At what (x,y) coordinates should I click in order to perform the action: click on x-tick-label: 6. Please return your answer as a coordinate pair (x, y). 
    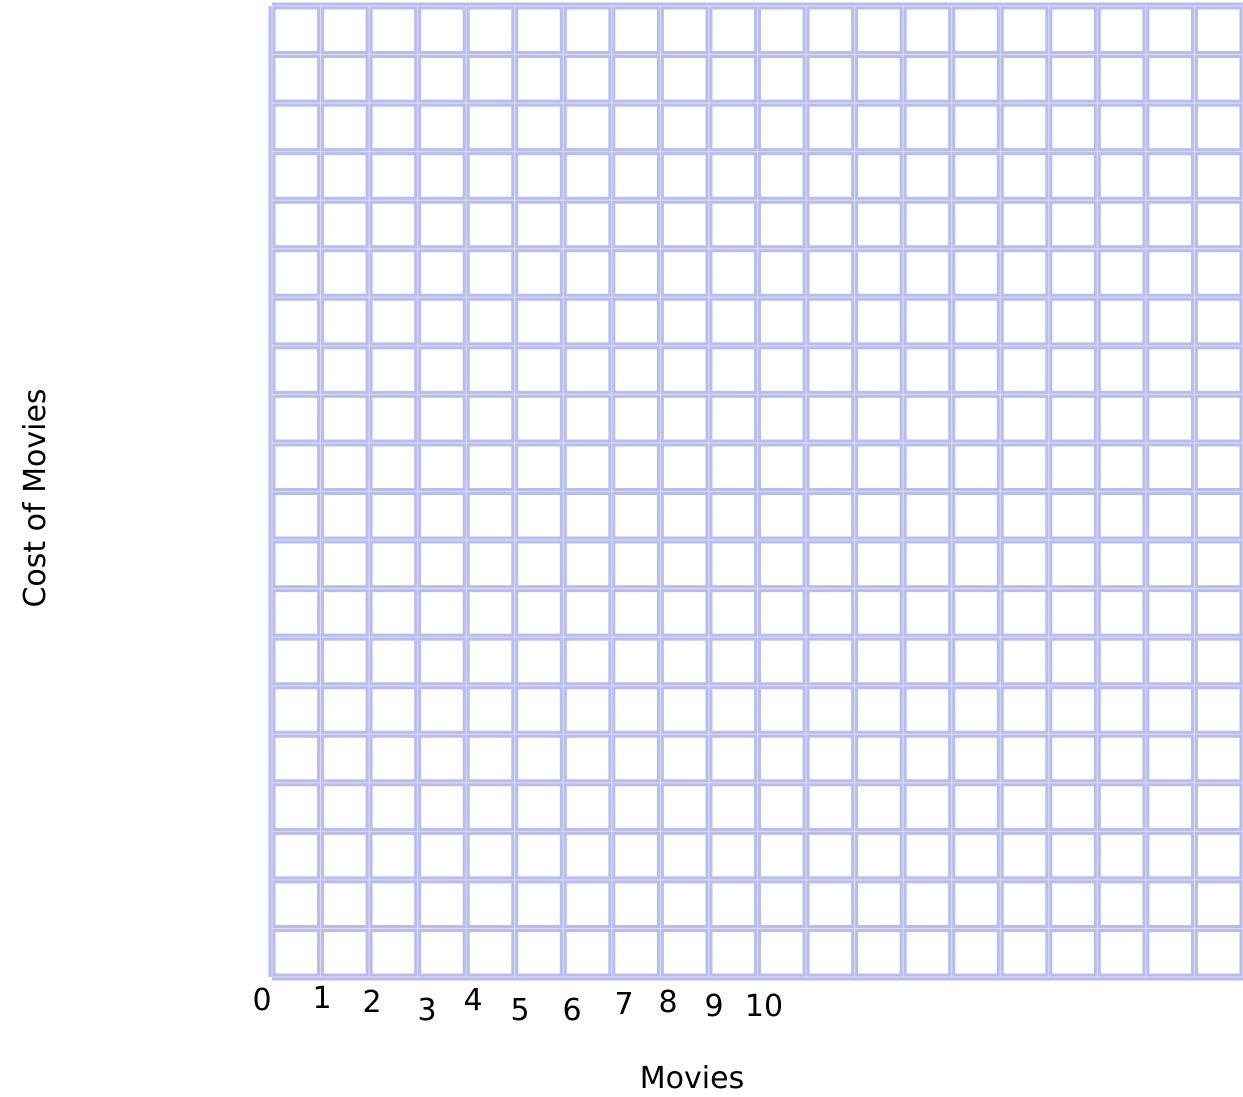
    Looking at the image, I should click on (571, 1010).